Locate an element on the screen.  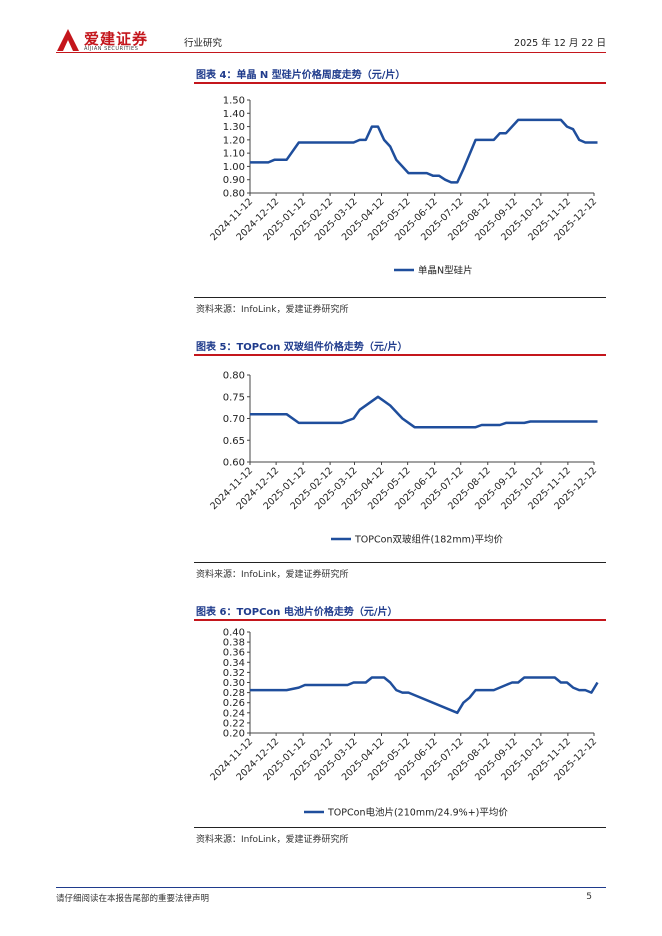
y-tick-label: 0.38 is located at coordinates (234, 643).